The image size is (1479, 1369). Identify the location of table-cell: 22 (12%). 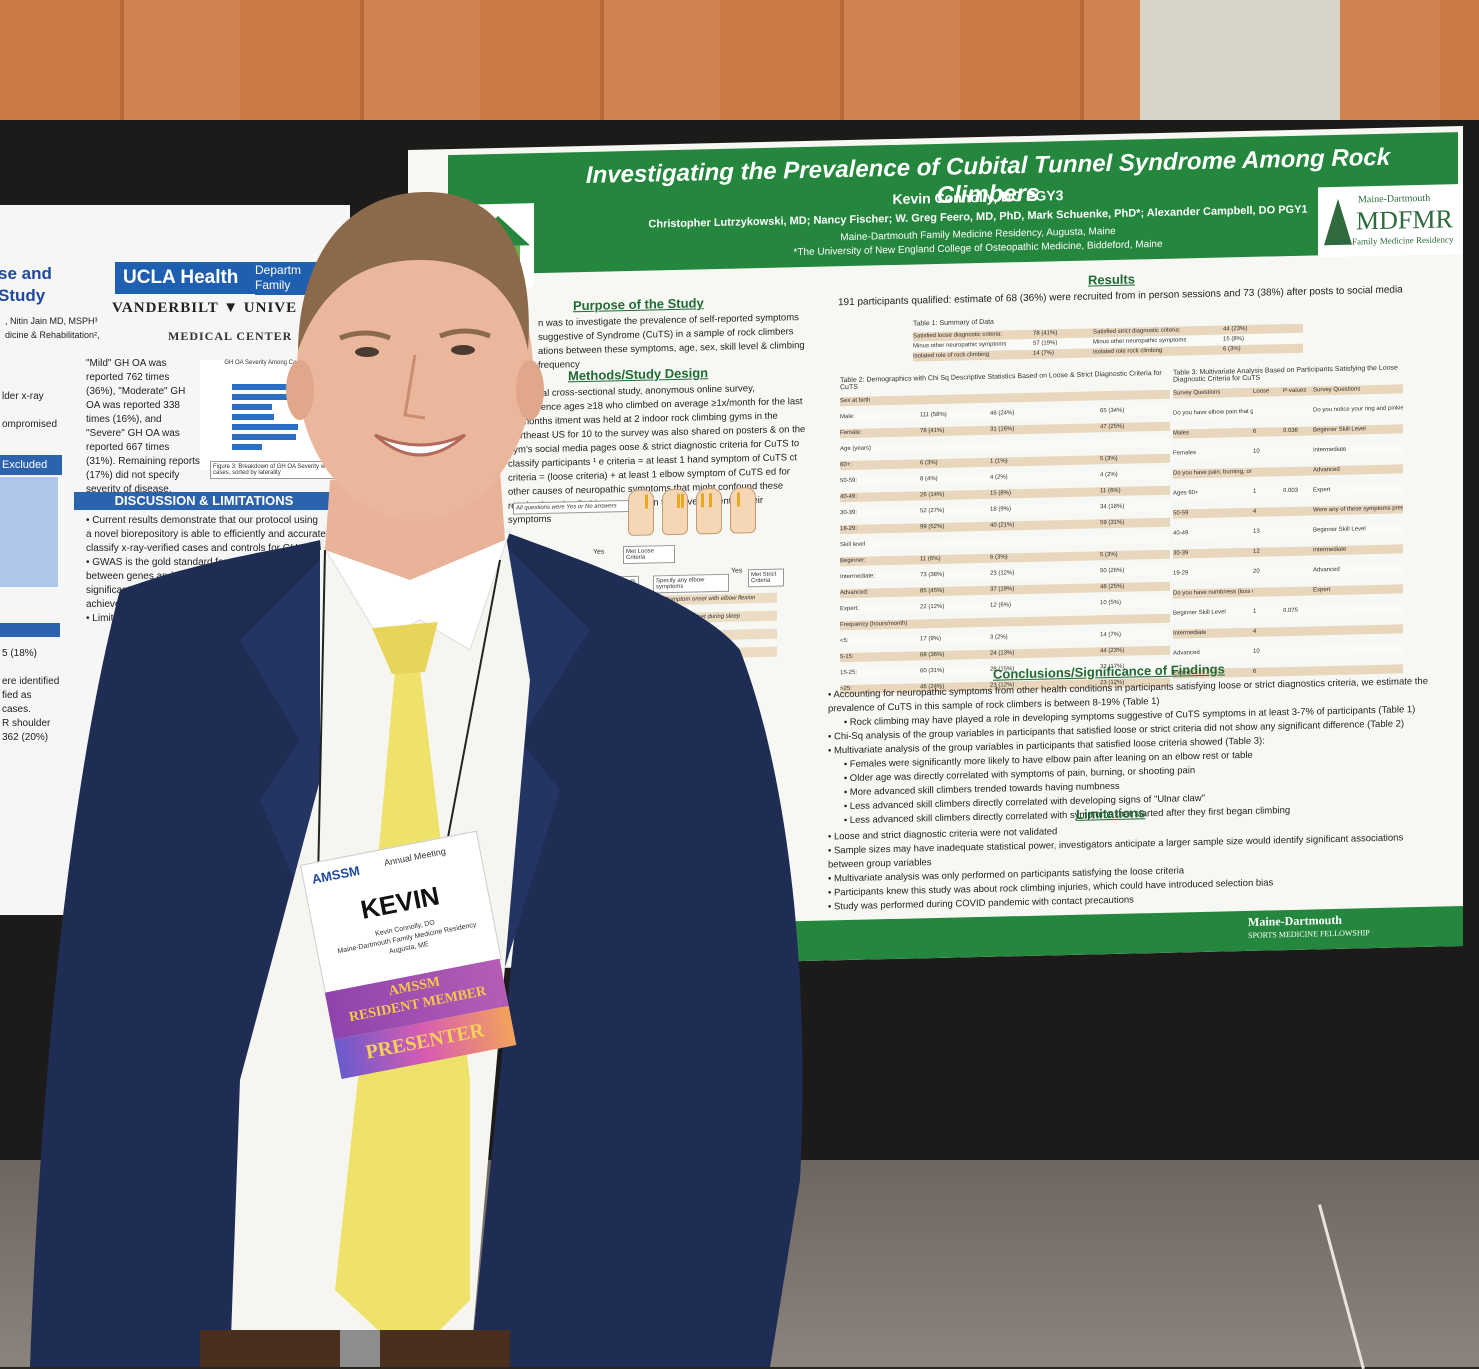
(932, 607).